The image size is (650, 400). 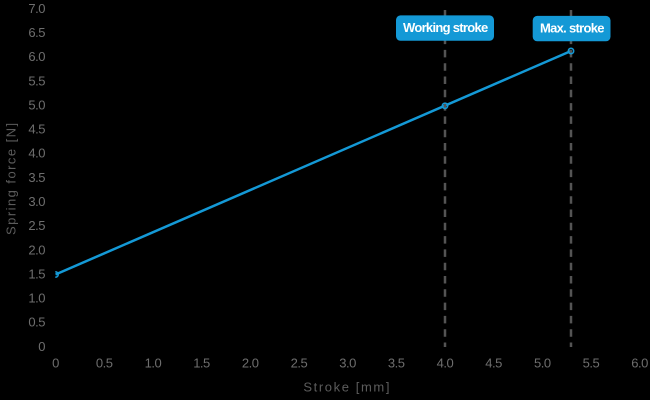 I want to click on svg-text: Spring force [N], so click(x=10, y=178).